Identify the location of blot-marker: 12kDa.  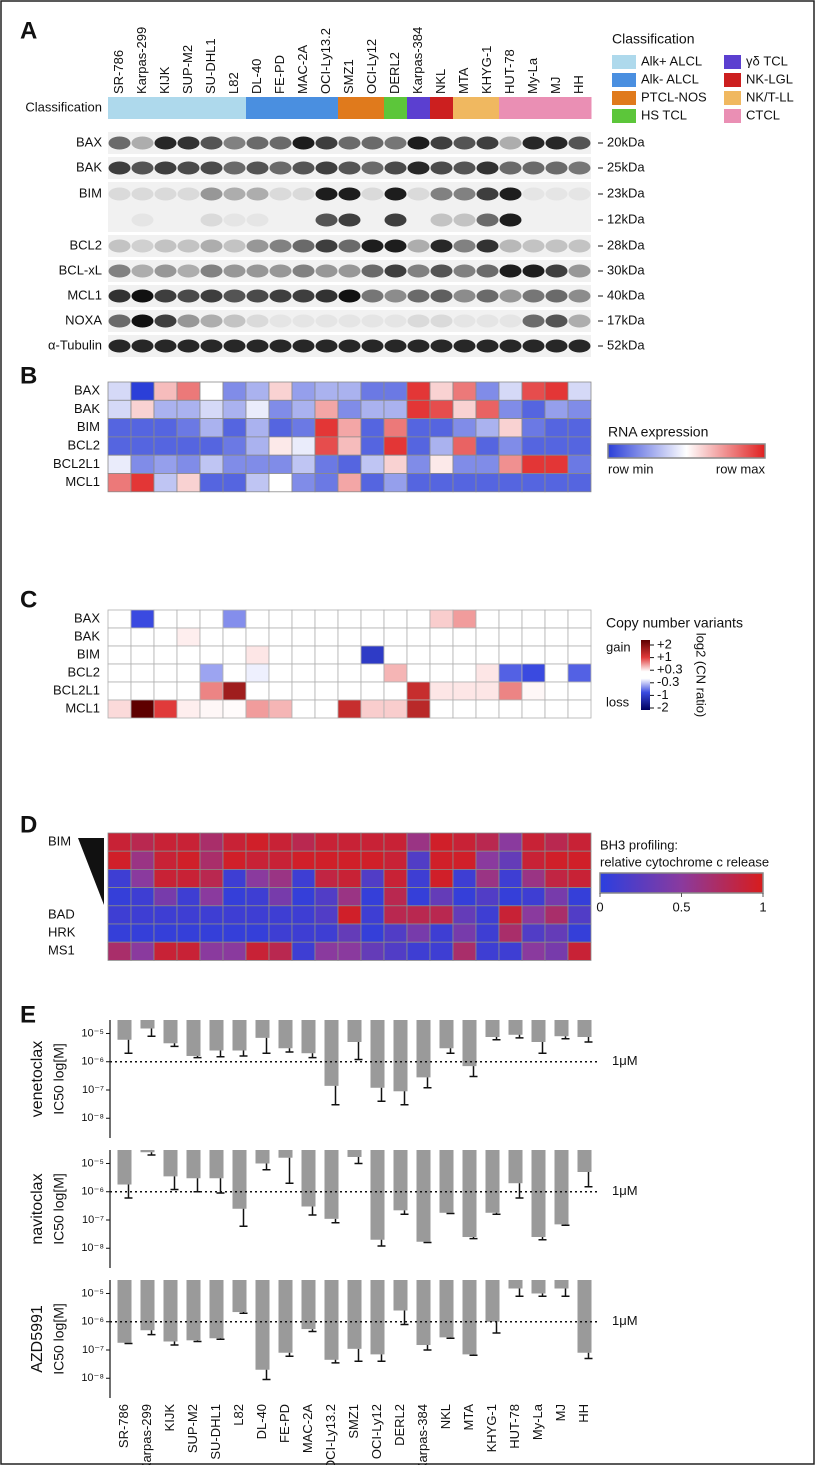
(626, 218).